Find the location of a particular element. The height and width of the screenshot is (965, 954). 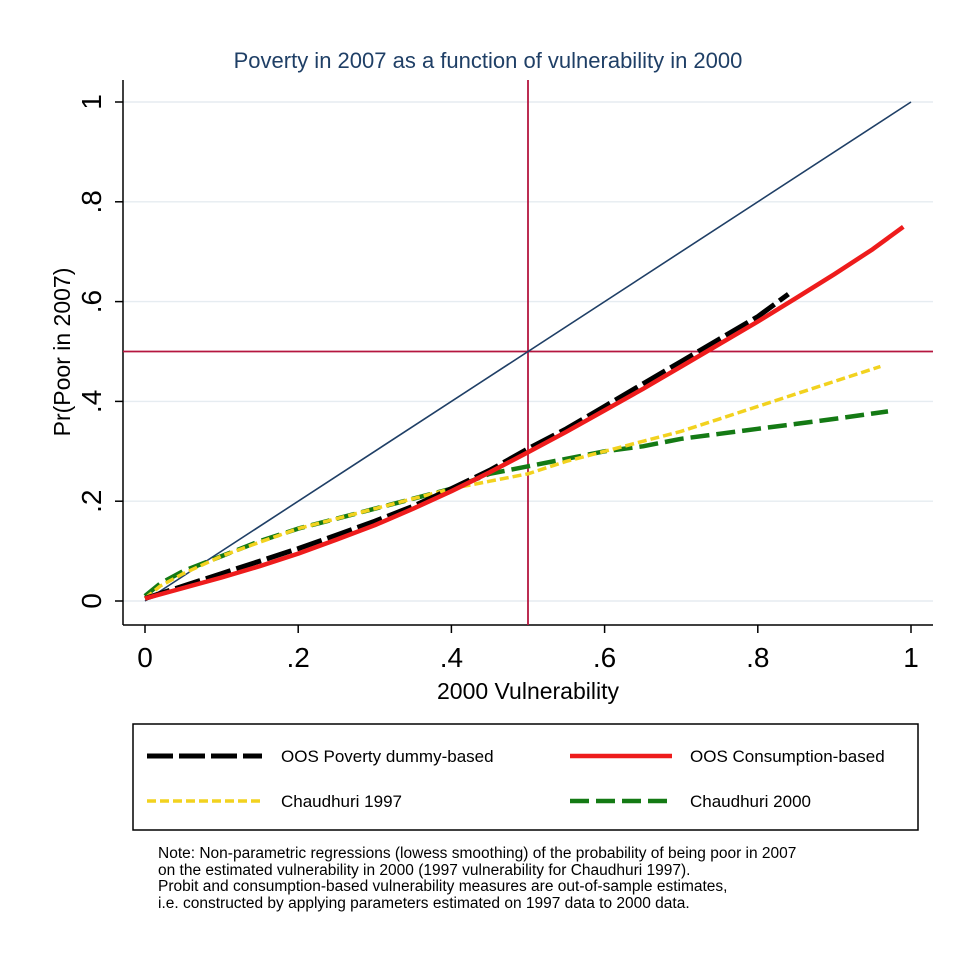

legend-box is located at coordinates (525, 777).